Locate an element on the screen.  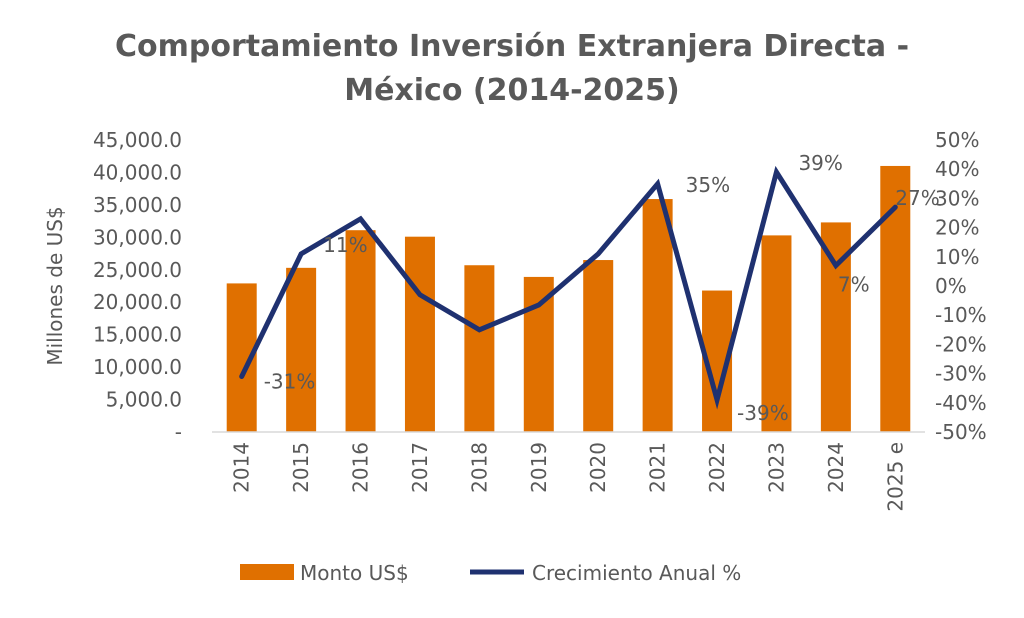
bar-2021 is located at coordinates (658, 315).